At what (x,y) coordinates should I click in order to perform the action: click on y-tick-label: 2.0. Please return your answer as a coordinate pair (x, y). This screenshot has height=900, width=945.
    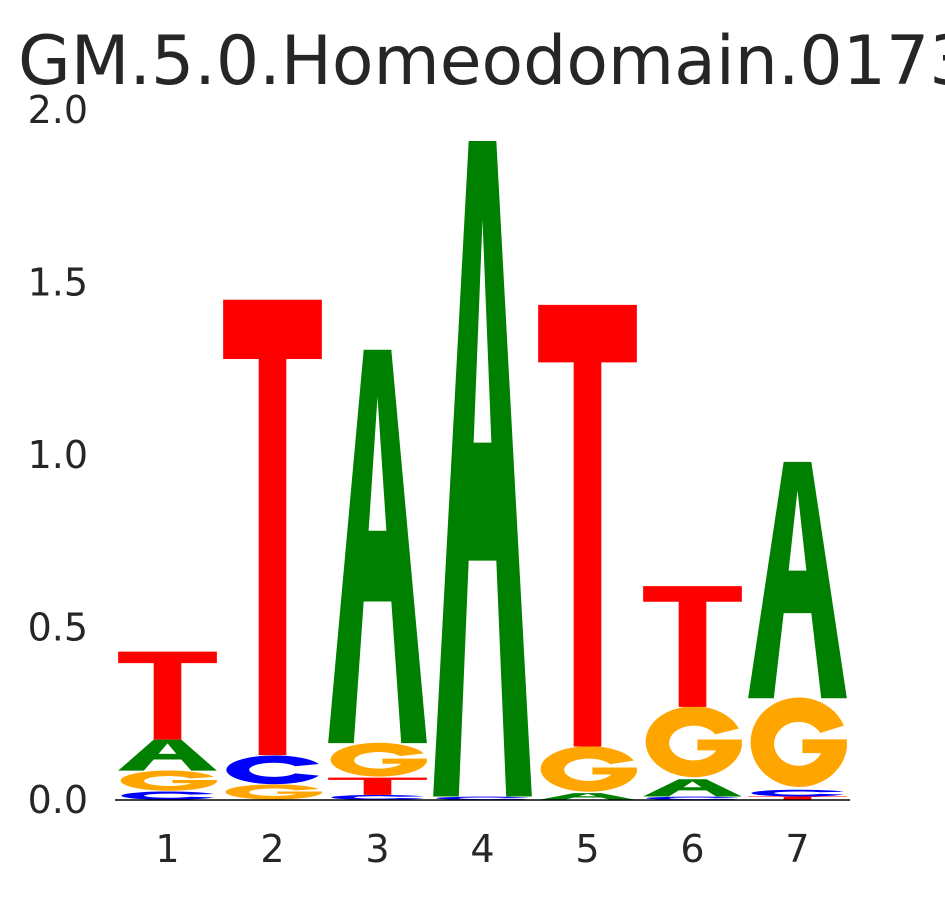
    Looking at the image, I should click on (58, 110).